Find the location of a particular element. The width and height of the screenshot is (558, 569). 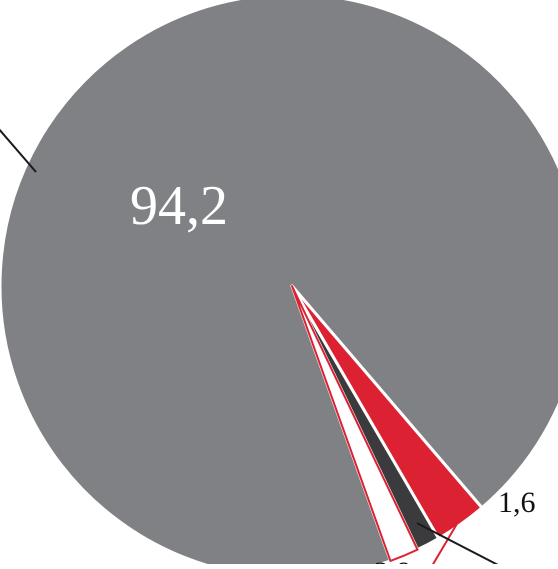

leader-line-red is located at coordinates (445, 543).